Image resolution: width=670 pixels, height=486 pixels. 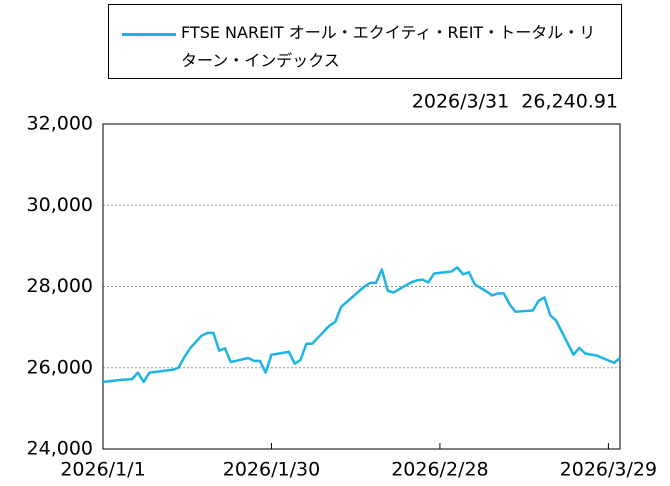 What do you see at coordinates (102, 470) in the screenshot?
I see `x-tick-label: 2026/1/1` at bounding box center [102, 470].